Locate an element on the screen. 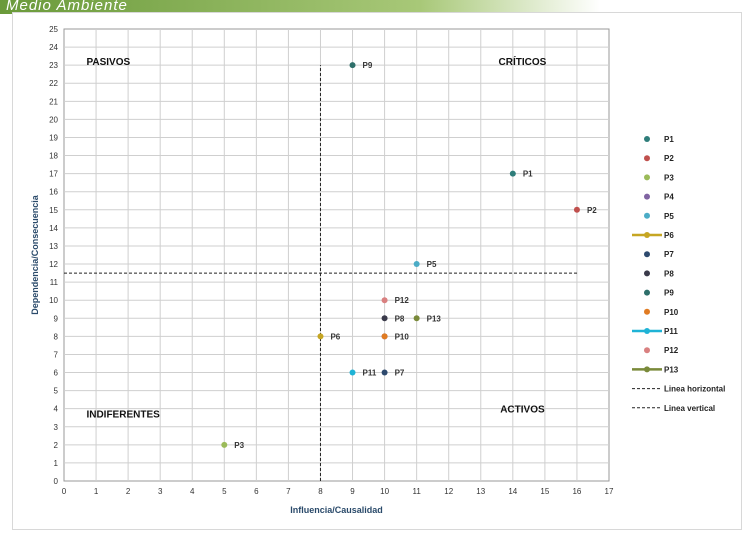 The width and height of the screenshot is (743, 533). quadrant-label-activos: ACTIVOS is located at coordinates (522, 409).